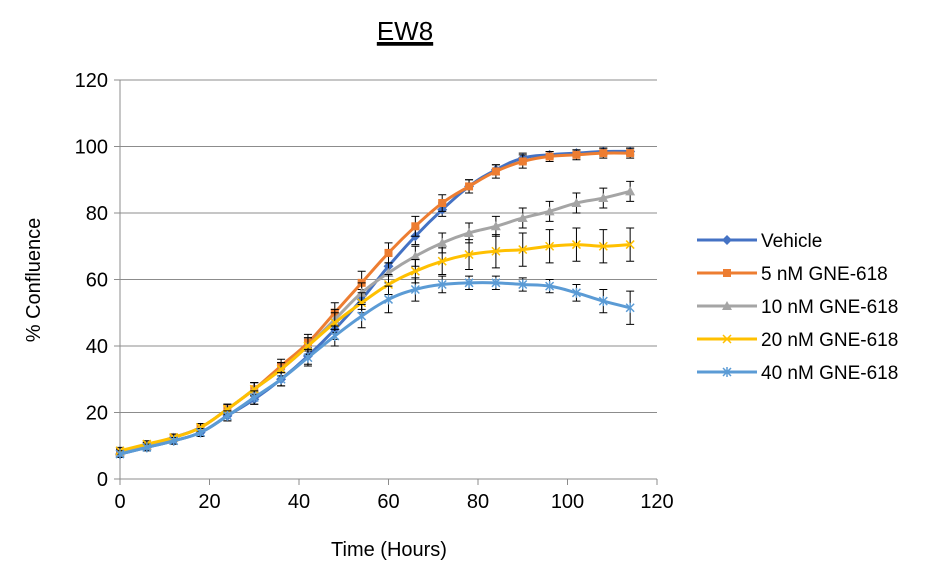 The width and height of the screenshot is (943, 564). What do you see at coordinates (91, 148) in the screenshot?
I see `y-tick-label: 100` at bounding box center [91, 148].